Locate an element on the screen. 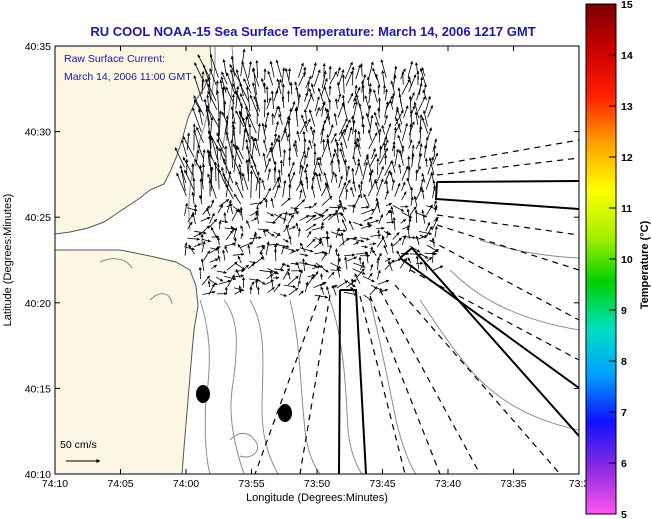 This screenshot has height=519, width=651. radar-beam is located at coordinates (507, 247).